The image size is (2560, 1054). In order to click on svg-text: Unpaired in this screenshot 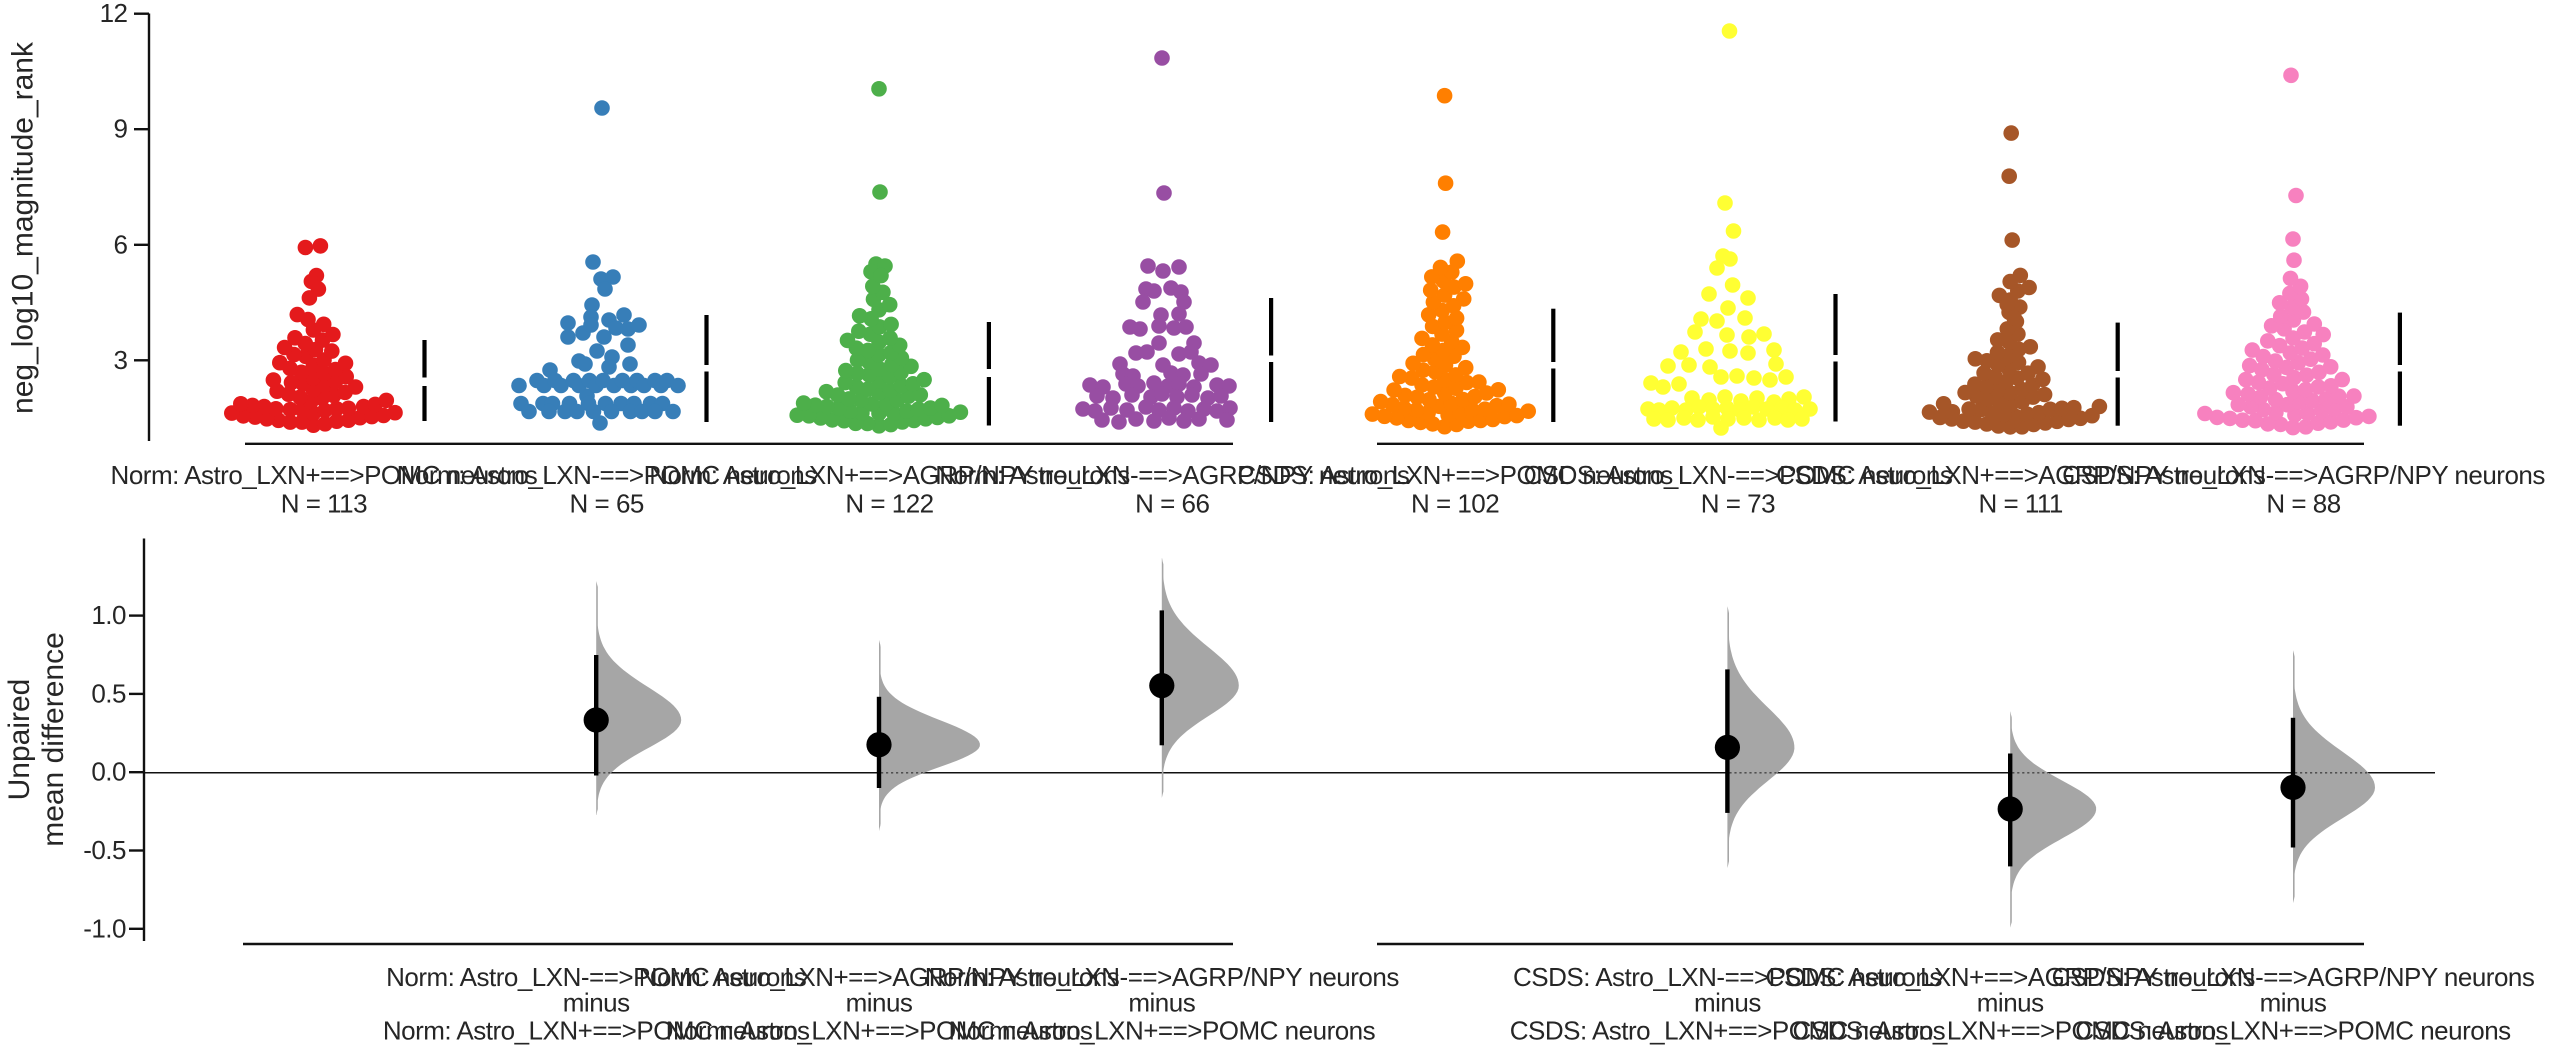, I will do `click(19, 740)`.